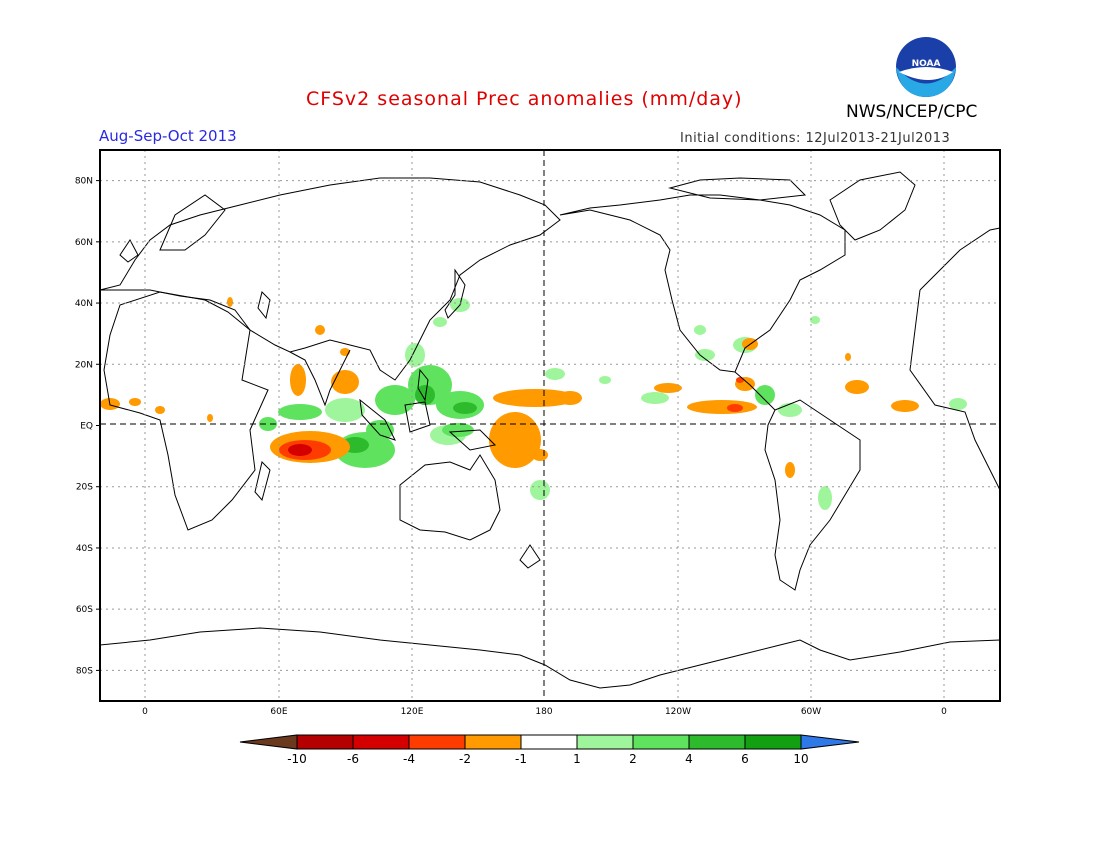  Describe the element at coordinates (320, 378) in the screenshot. I see `coastline-india` at that location.